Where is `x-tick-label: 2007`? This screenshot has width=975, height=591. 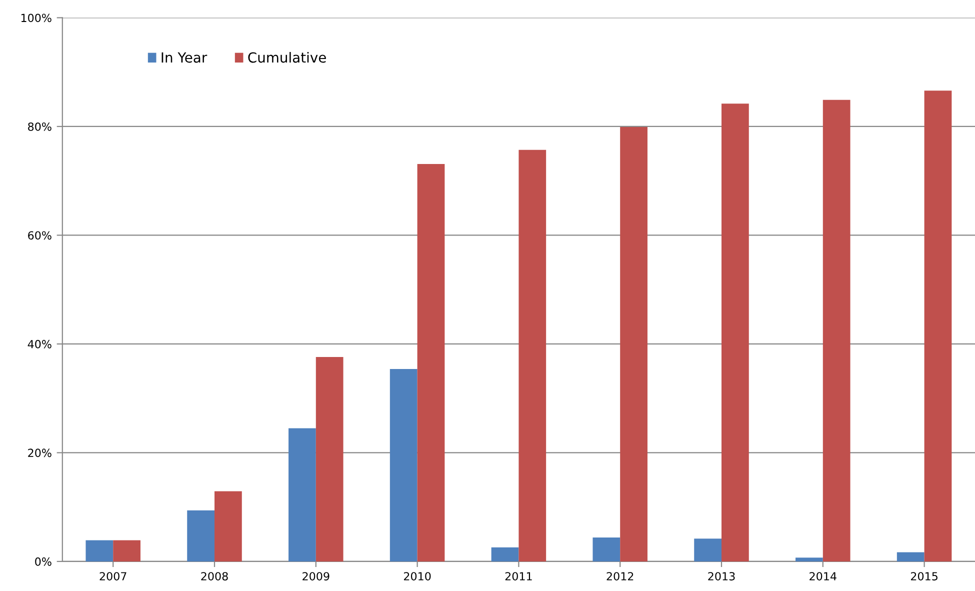
x-tick-label: 2007 is located at coordinates (113, 576).